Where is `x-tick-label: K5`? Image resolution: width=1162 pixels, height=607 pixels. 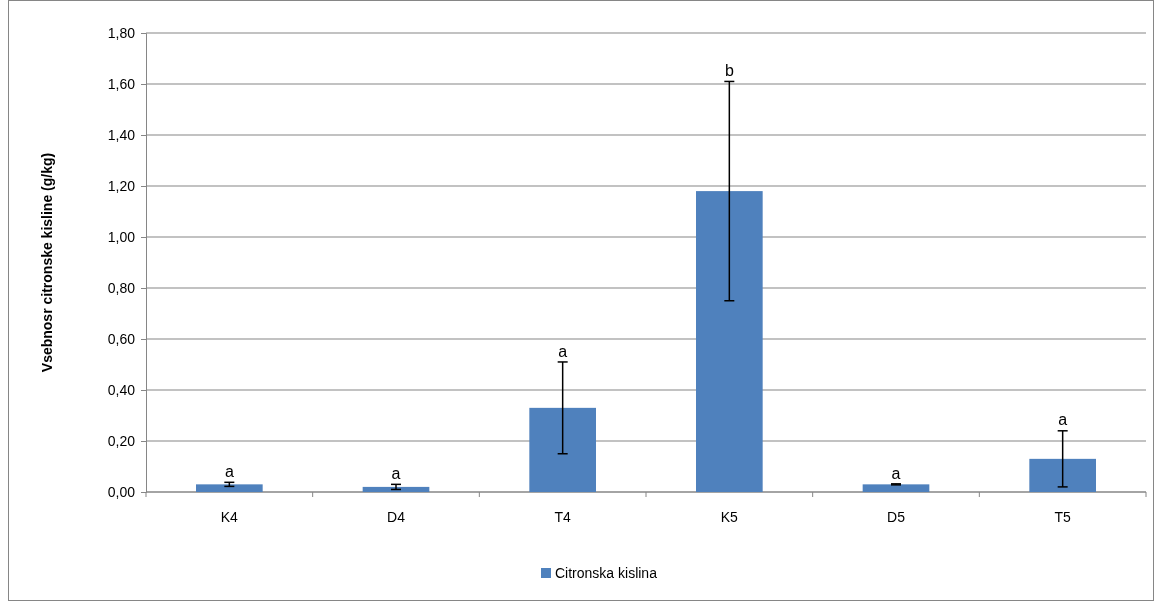 x-tick-label: K5 is located at coordinates (729, 516).